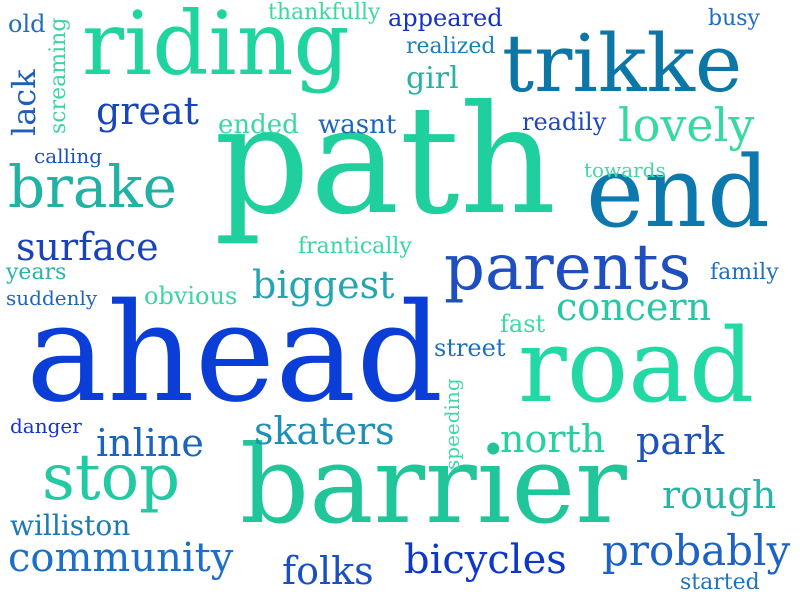 The height and width of the screenshot is (600, 800). What do you see at coordinates (686, 125) in the screenshot?
I see `word-lovely: lovely` at bounding box center [686, 125].